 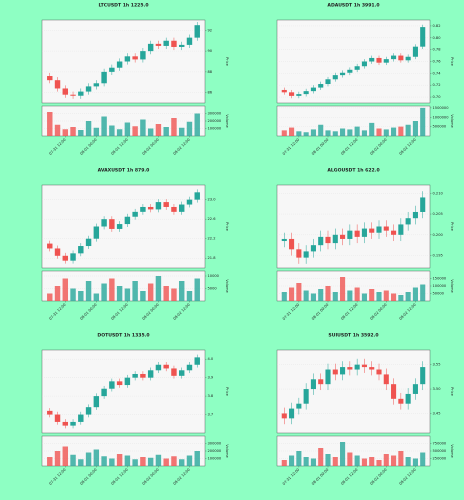 I want to click on chart-title: SUIUSDT 1h 3592.0, so click(x=353, y=336).